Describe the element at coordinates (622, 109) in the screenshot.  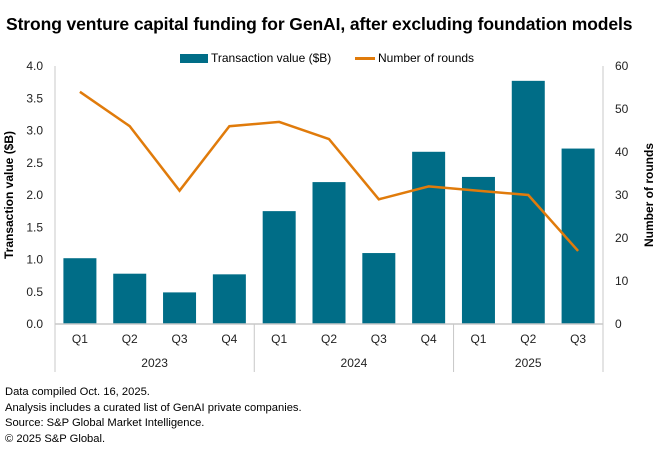
I see `right-tick-label: 50` at that location.